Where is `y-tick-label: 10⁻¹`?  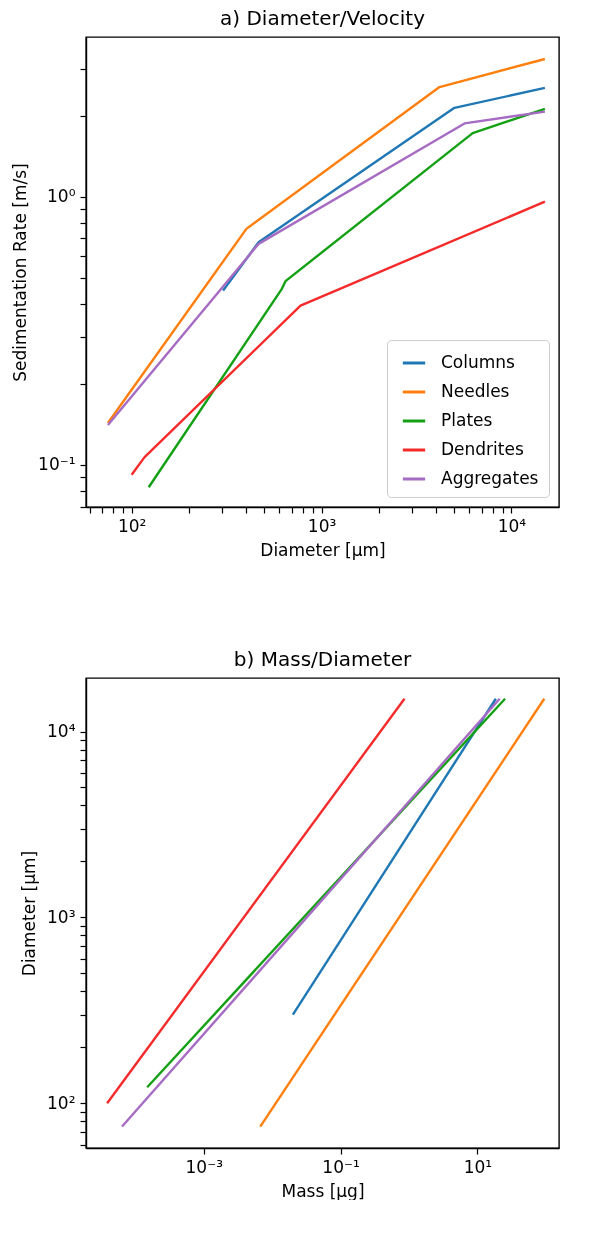
y-tick-label: 10⁻¹ is located at coordinates (57, 464).